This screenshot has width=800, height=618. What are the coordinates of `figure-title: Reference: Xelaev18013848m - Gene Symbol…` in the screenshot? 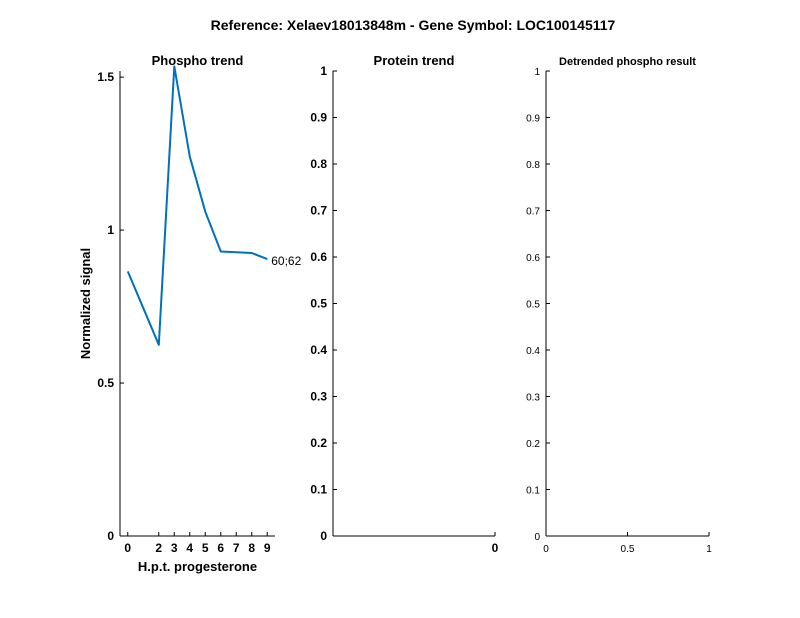 It's located at (413, 25).